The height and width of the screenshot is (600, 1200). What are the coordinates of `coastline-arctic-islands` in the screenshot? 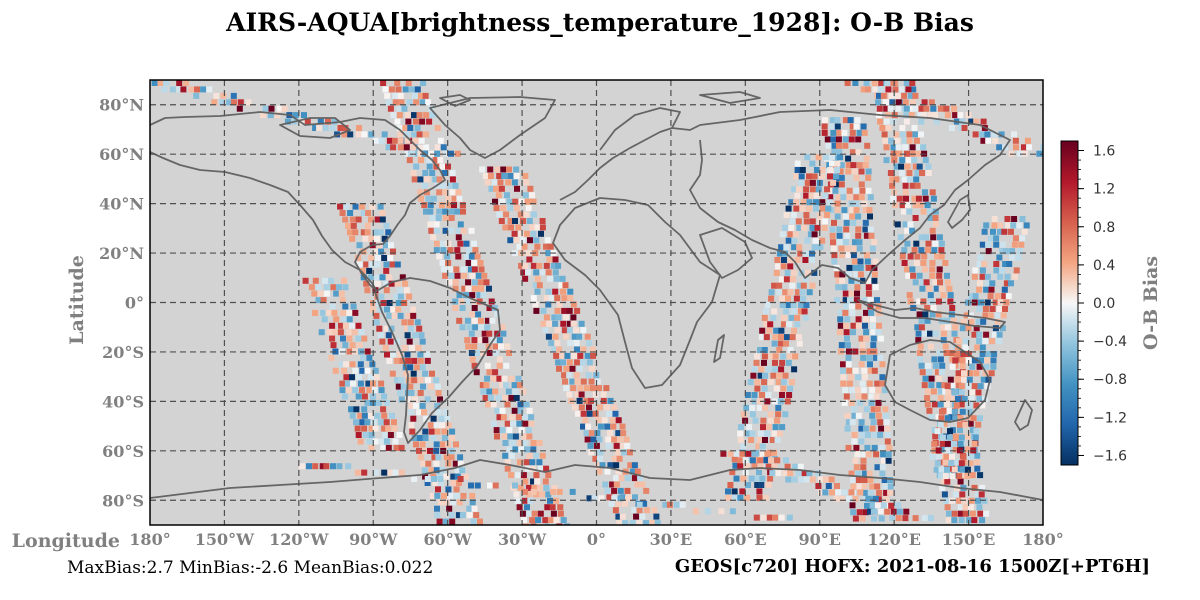 It's located at (520, 115).